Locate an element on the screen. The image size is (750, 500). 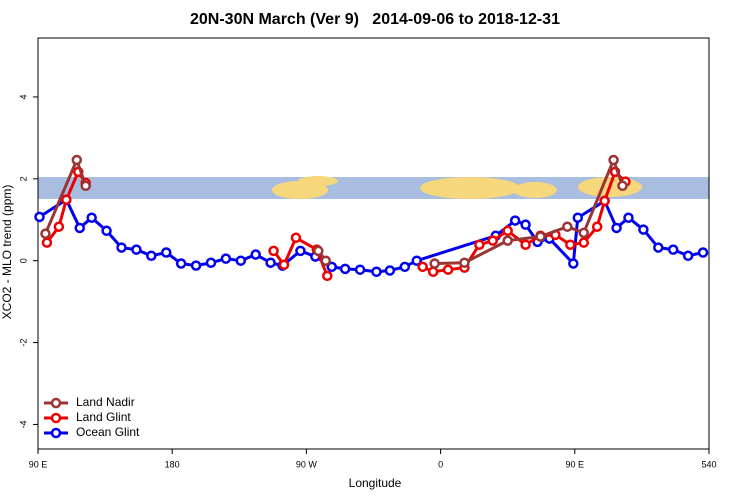
x-tick-label: 0 is located at coordinates (440, 464).